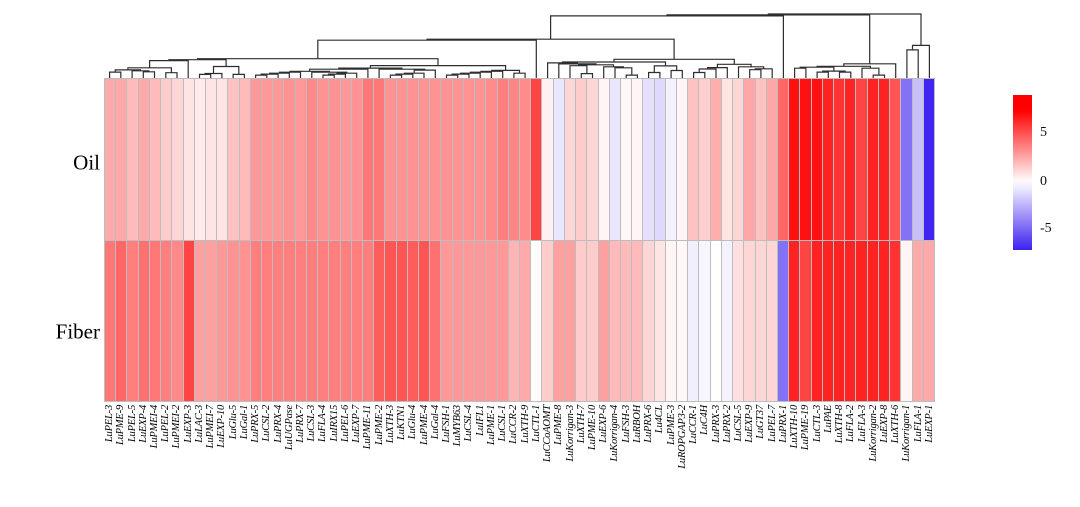  What do you see at coordinates (637, 424) in the screenshot?
I see `gene-label: LuRBOH` at bounding box center [637, 424].